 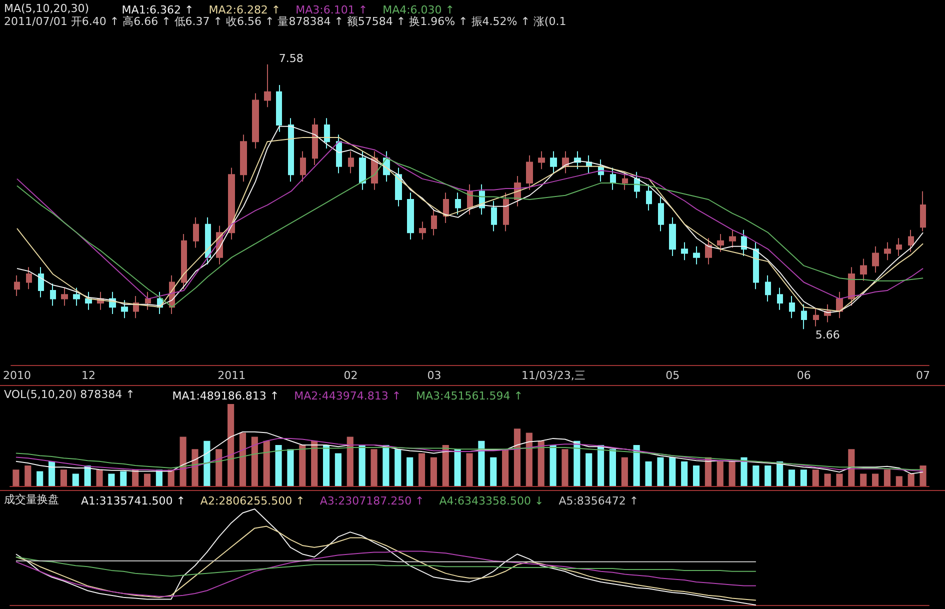 I want to click on x-tick-label: 07, so click(x=923, y=375).